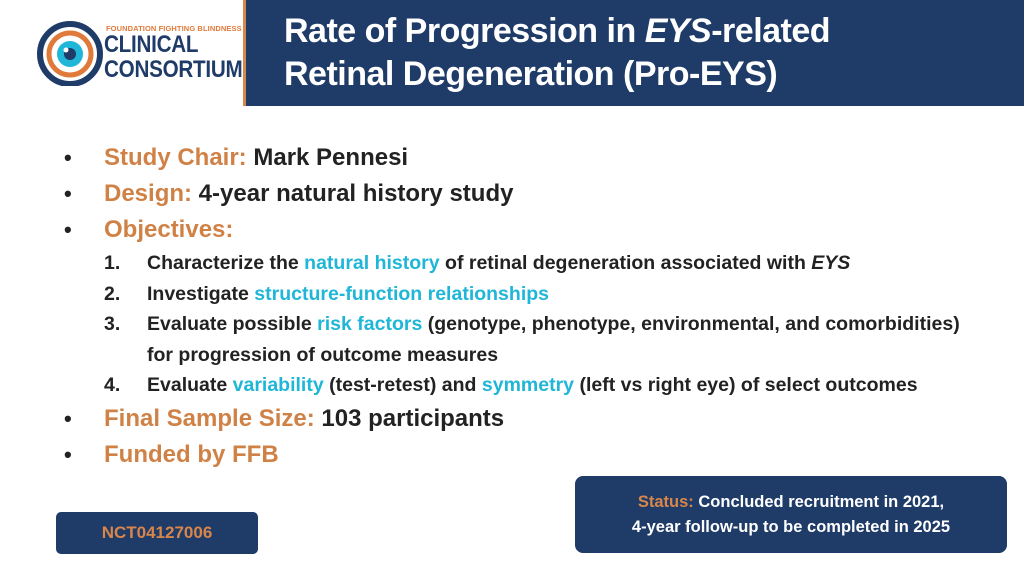 This screenshot has width=1024, height=576. What do you see at coordinates (353, 193) in the screenshot?
I see `design-value: 4-year natural history study` at bounding box center [353, 193].